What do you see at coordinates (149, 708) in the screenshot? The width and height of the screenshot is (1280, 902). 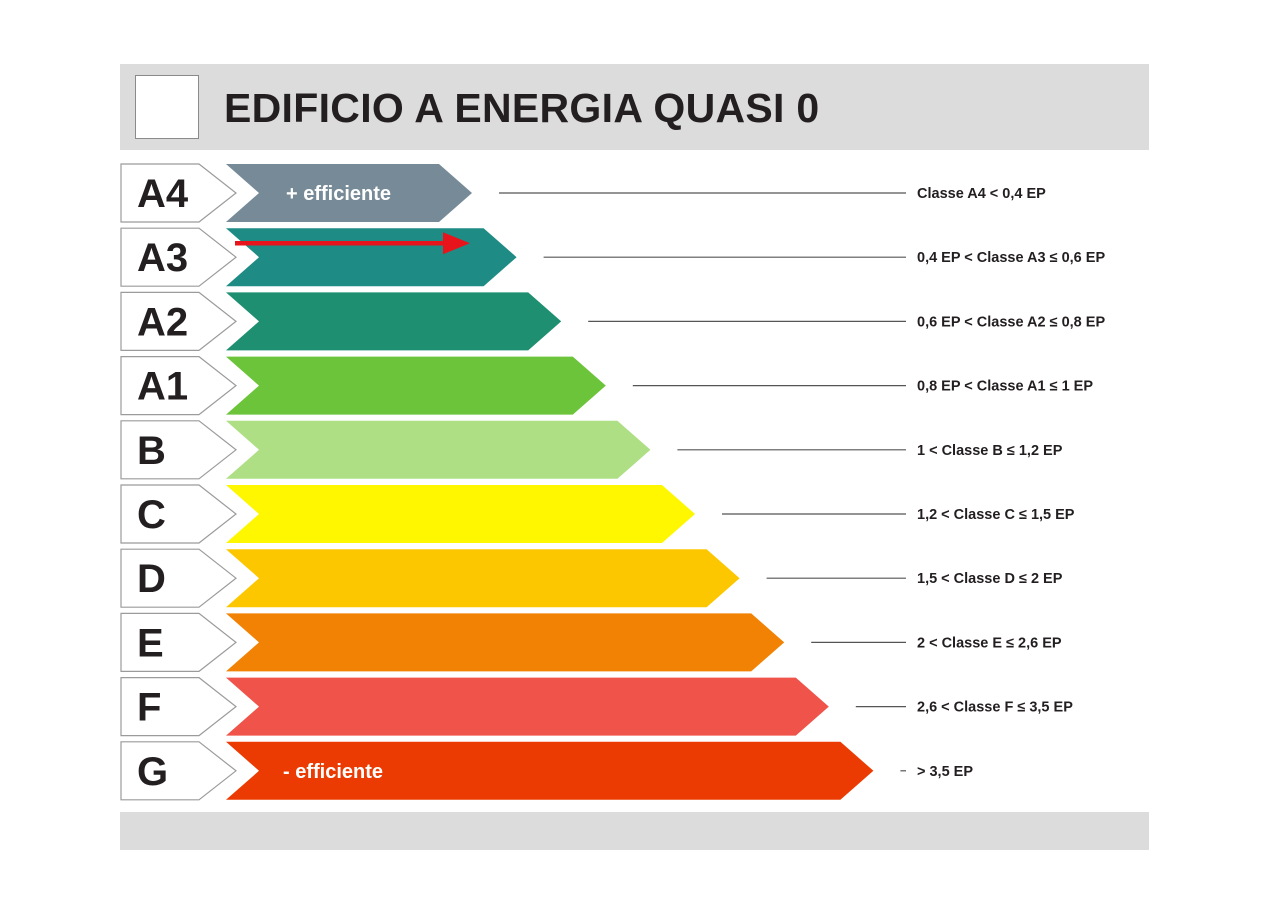 I see `class-letter: F` at bounding box center [149, 708].